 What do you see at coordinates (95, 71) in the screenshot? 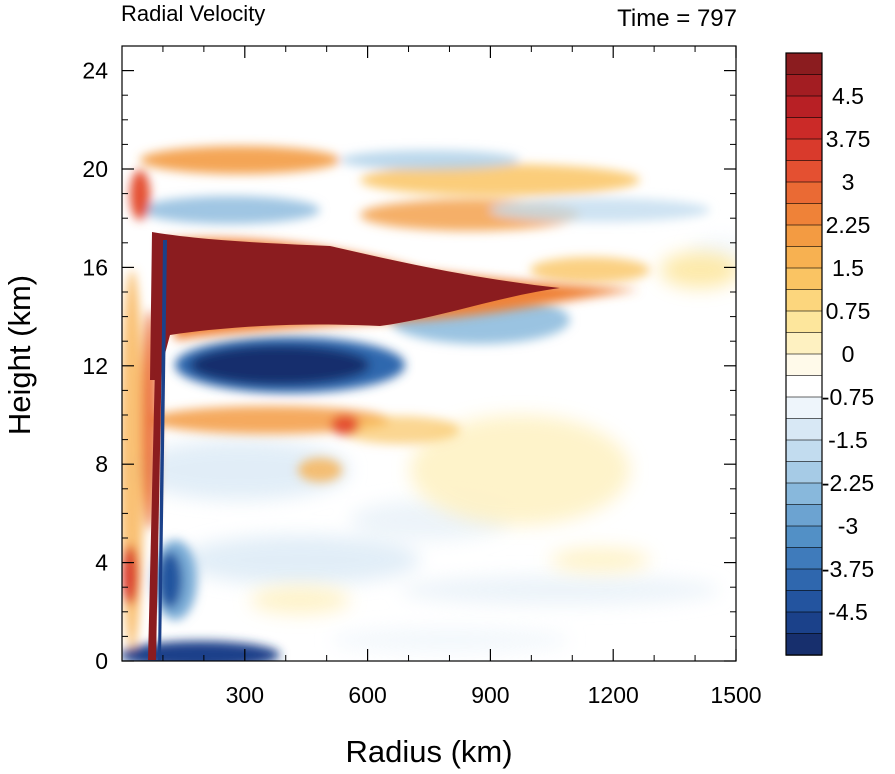
I see `y-tick-label: 24` at bounding box center [95, 71].